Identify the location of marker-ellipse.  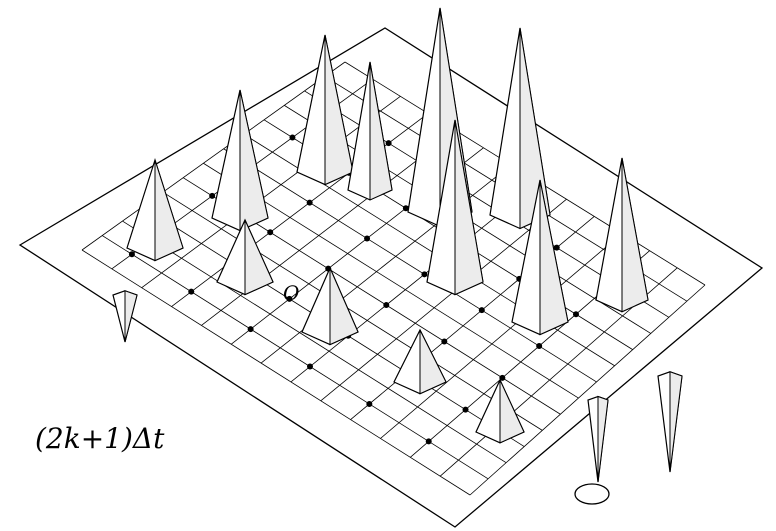
(592, 494).